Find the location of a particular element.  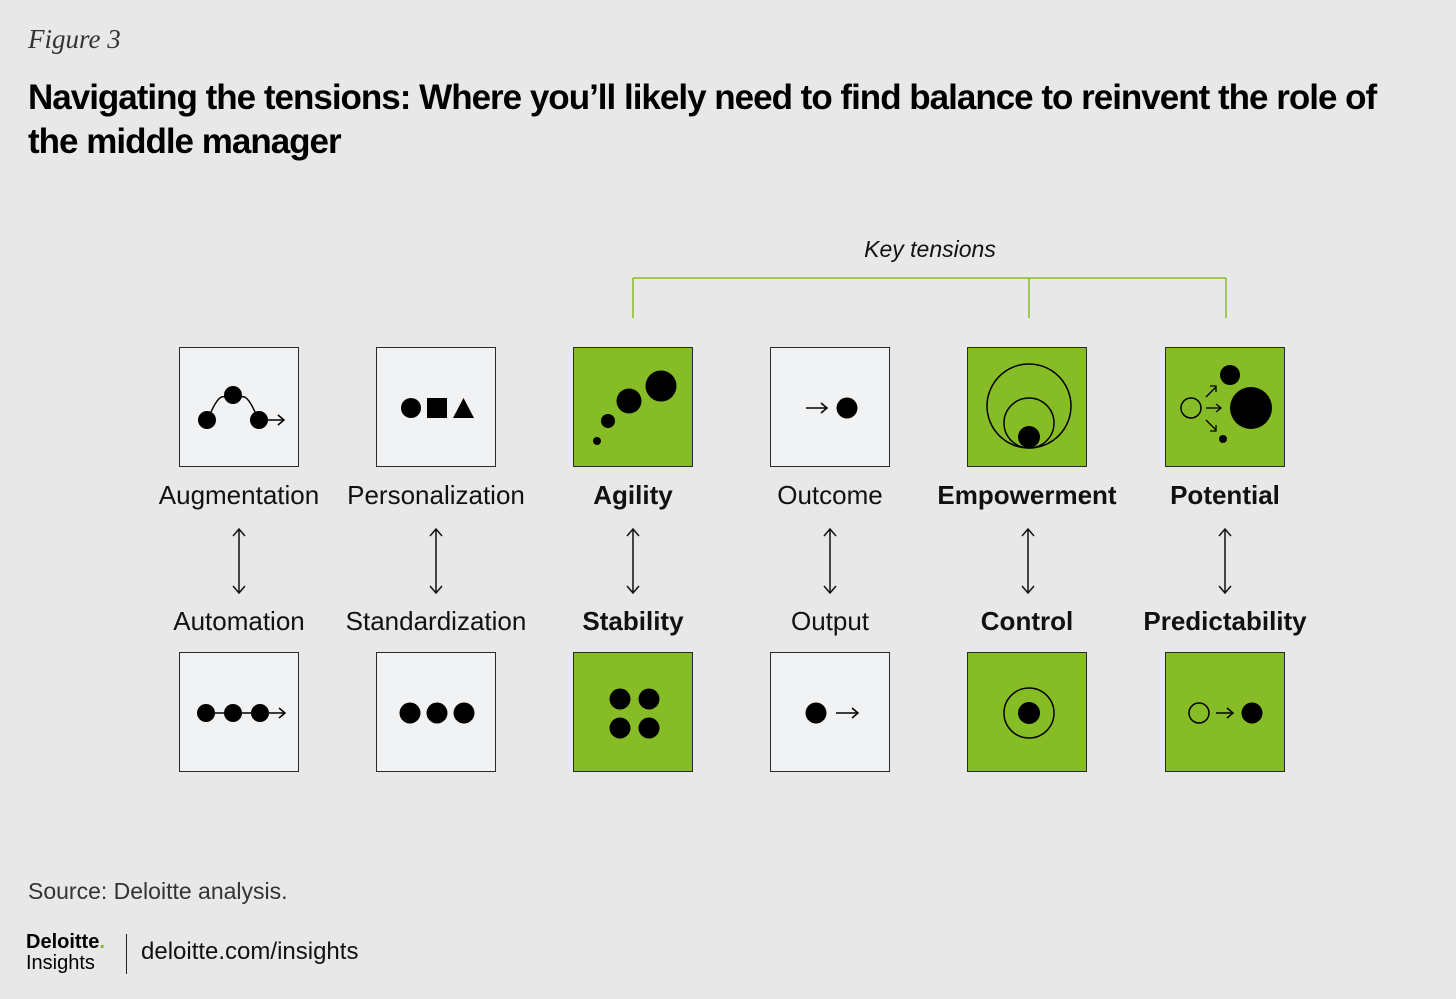

predictability-icon is located at coordinates (1225, 713).